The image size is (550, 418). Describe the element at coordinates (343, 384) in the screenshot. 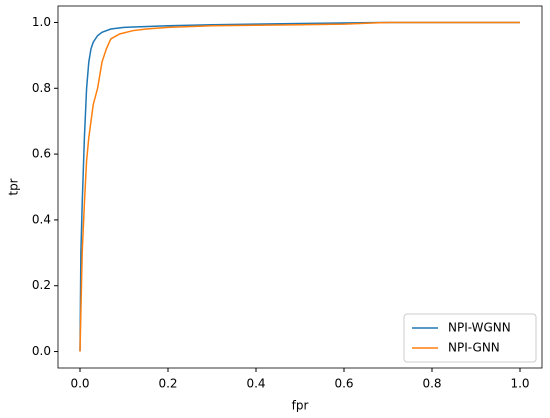

I see `x-tick-label: 0.6` at that location.